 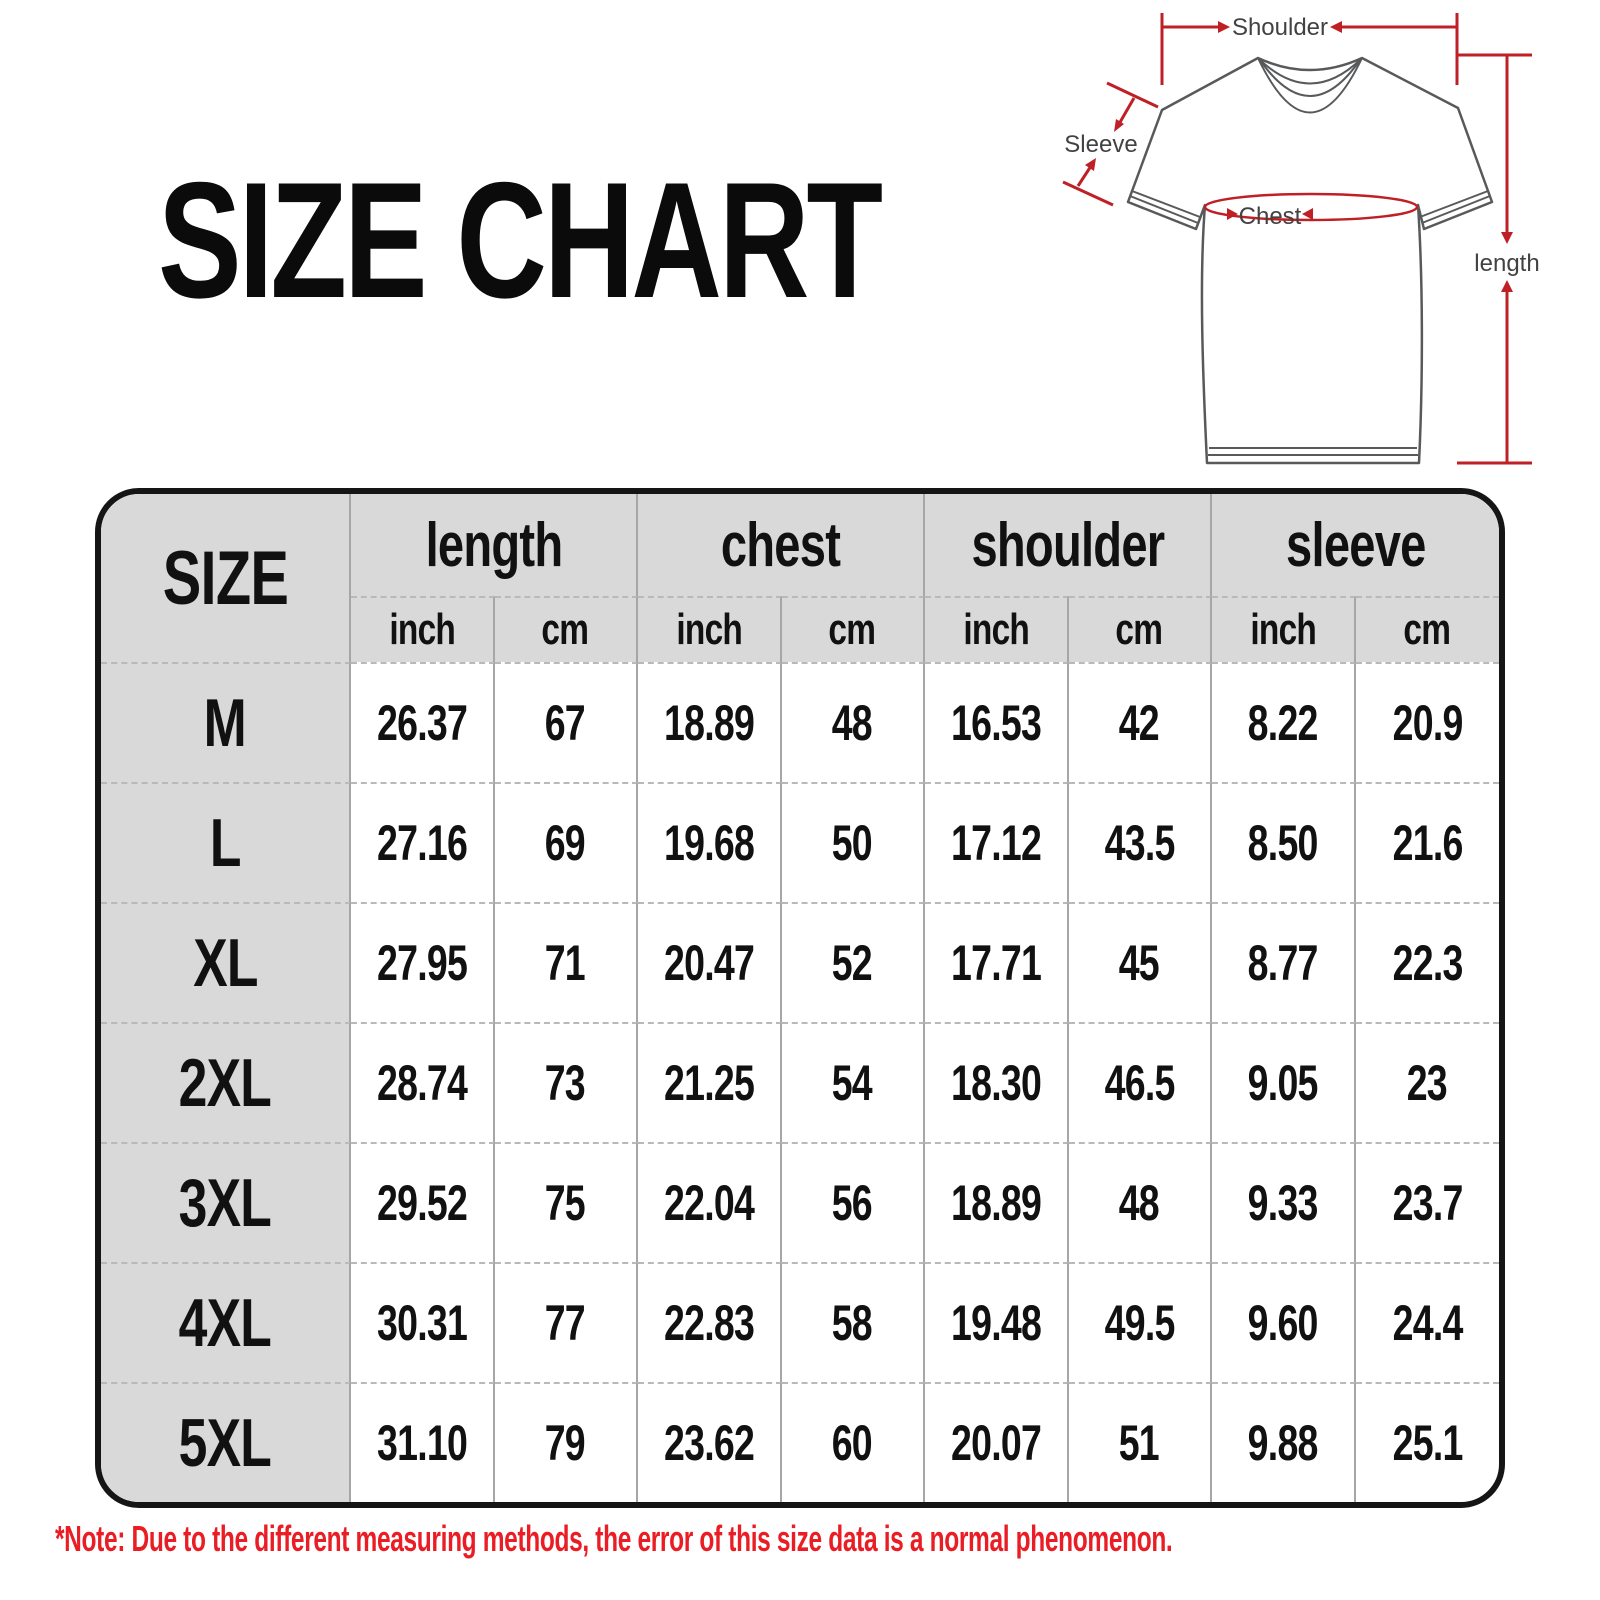 I want to click on measurement-cell: 9.88, so click(x=1284, y=1442).